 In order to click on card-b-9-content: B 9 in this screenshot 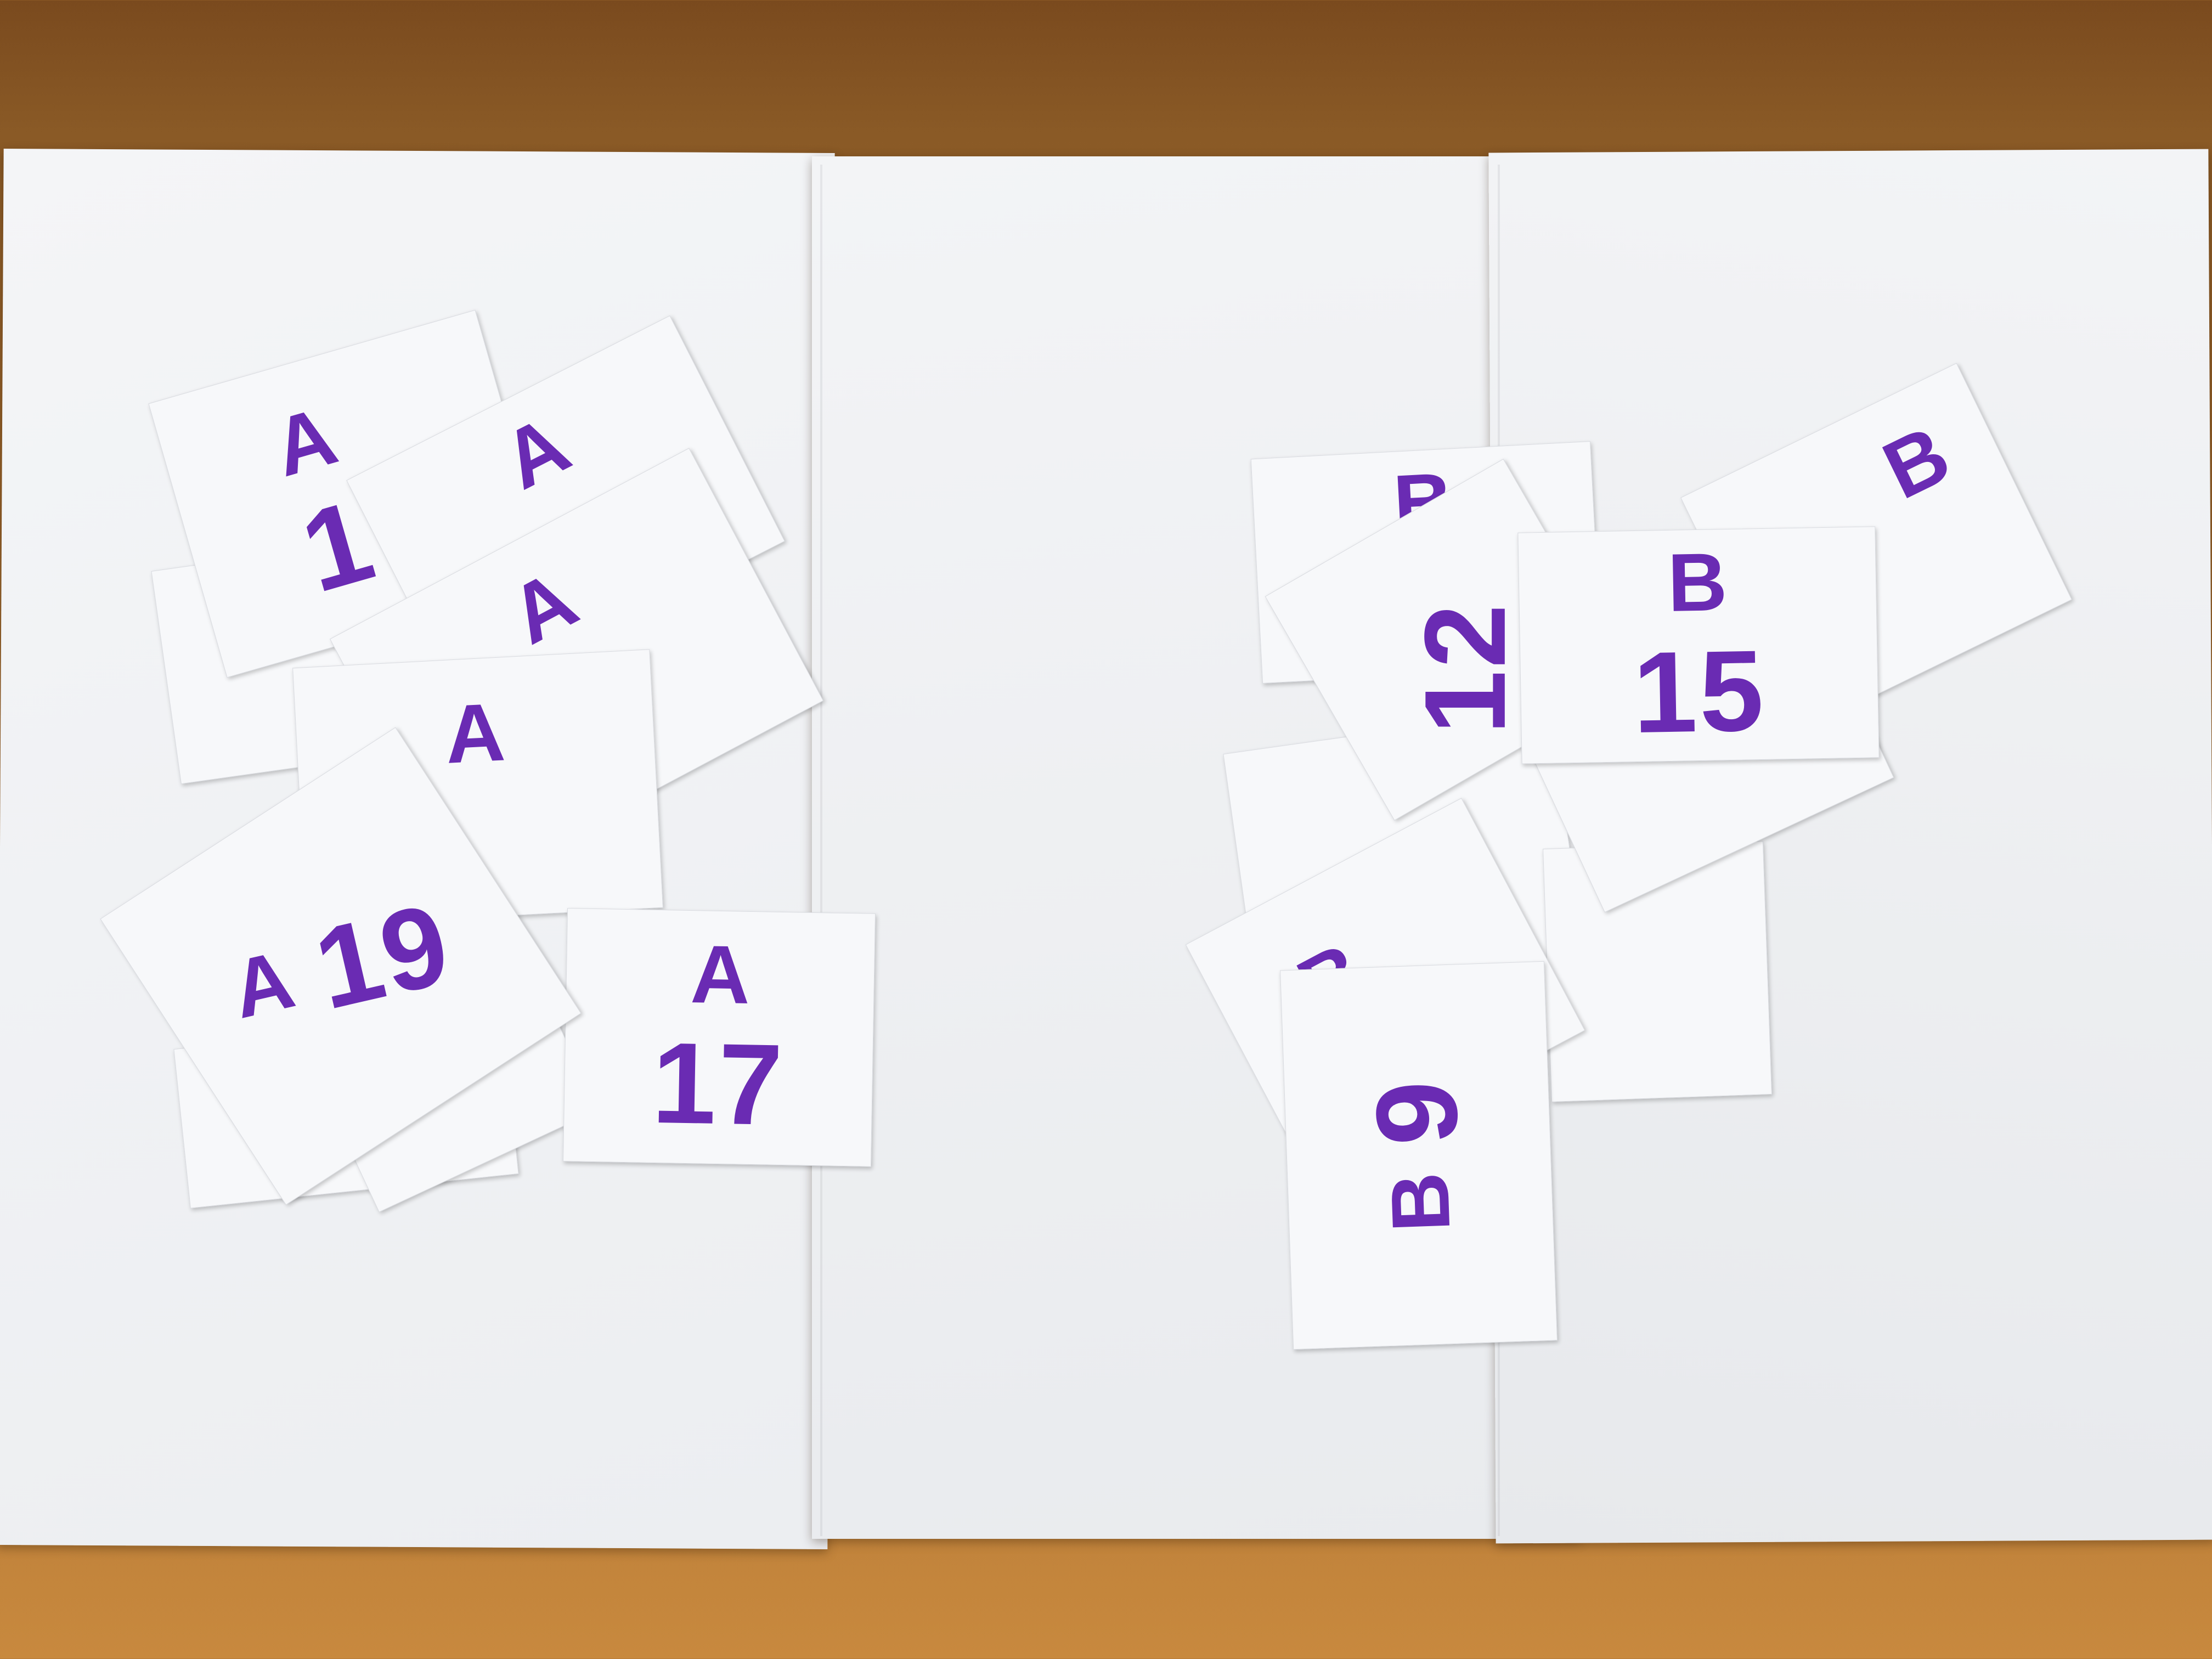, I will do `click(1417, 1155)`.